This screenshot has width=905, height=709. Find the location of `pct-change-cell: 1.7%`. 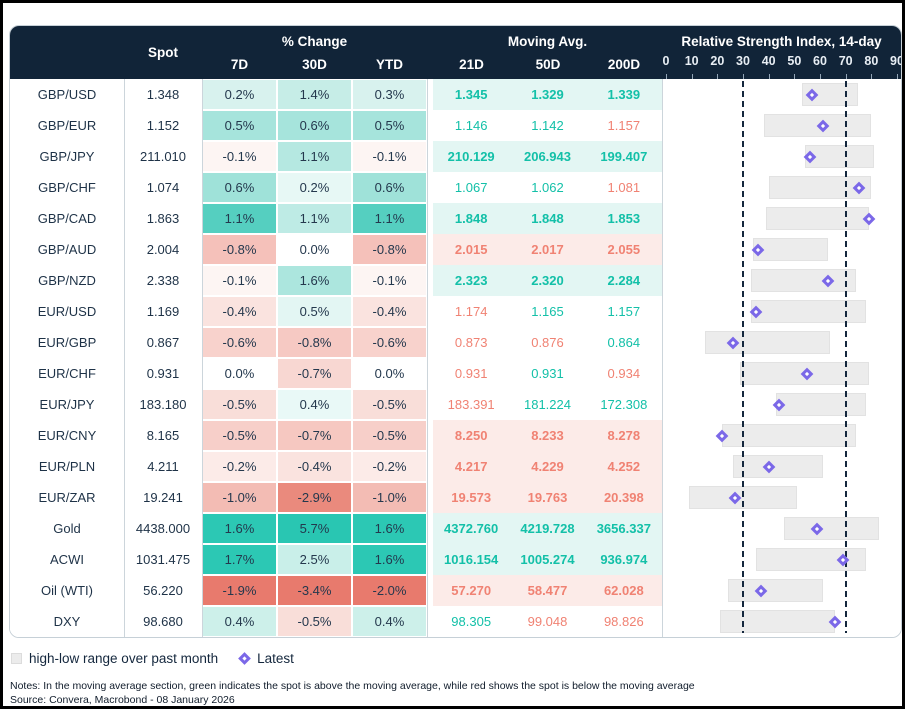

pct-change-cell: 1.7% is located at coordinates (239, 559).